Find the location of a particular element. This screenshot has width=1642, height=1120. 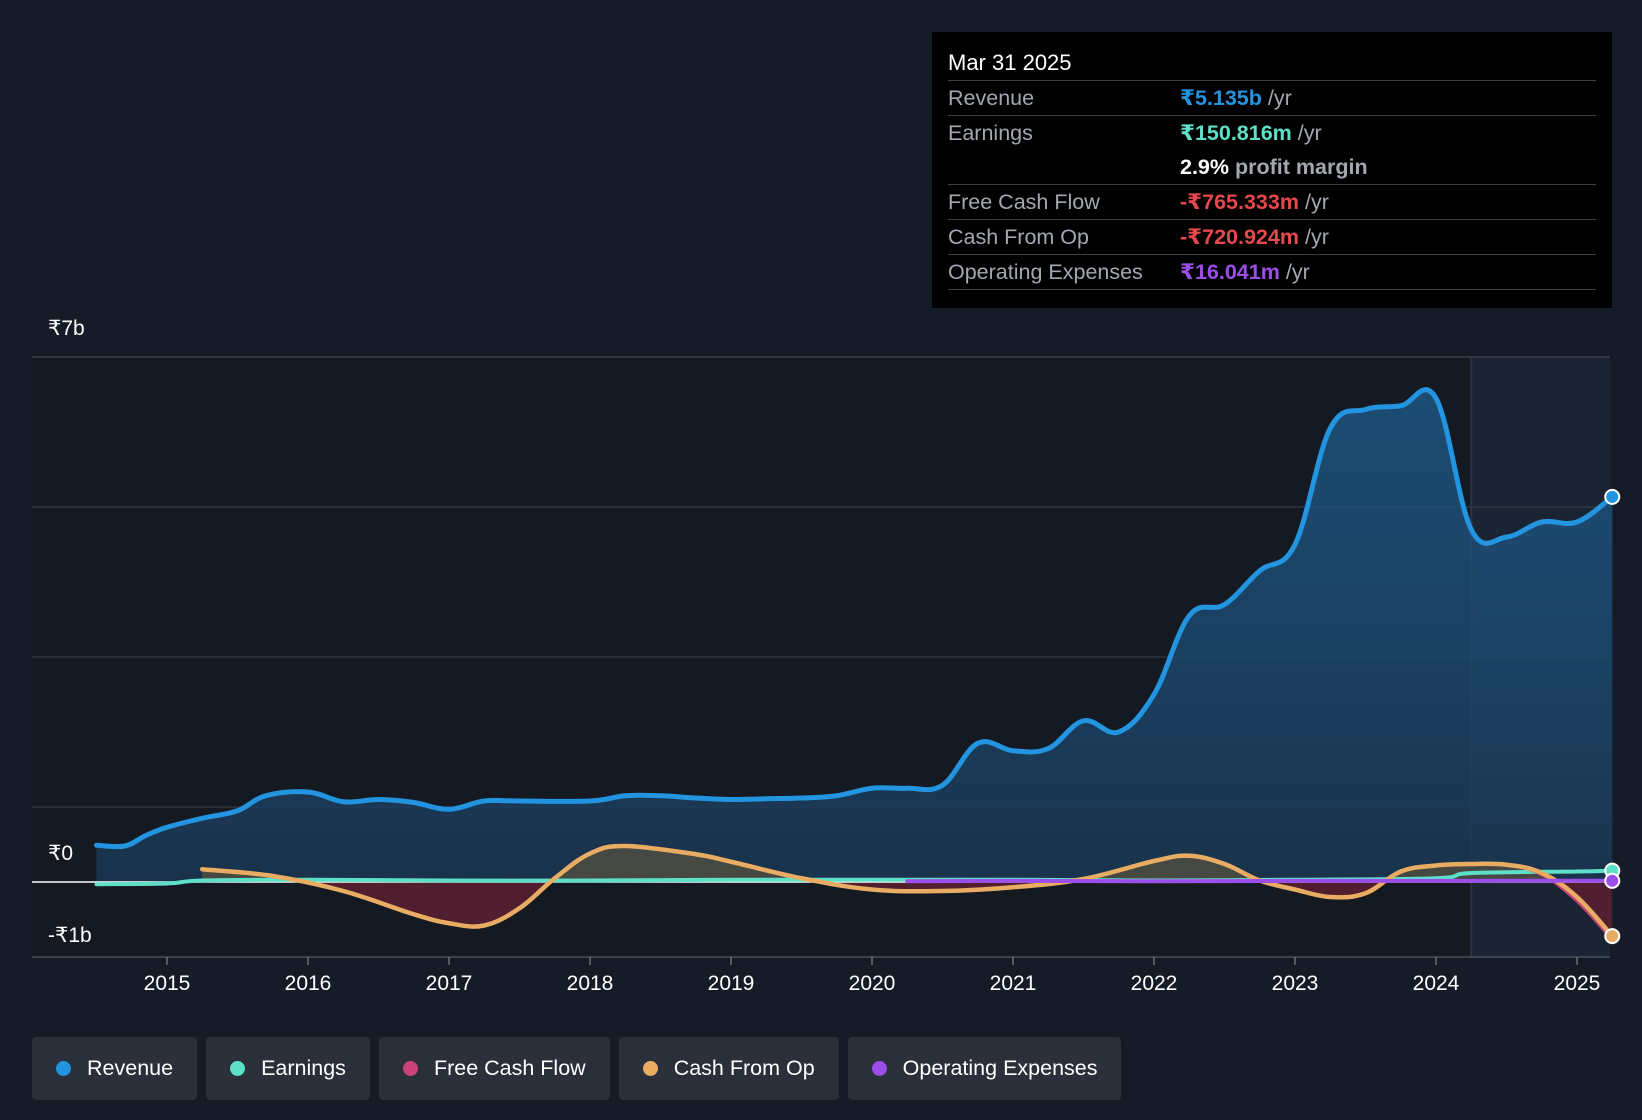

x-tick-label: 2015 is located at coordinates (167, 983).